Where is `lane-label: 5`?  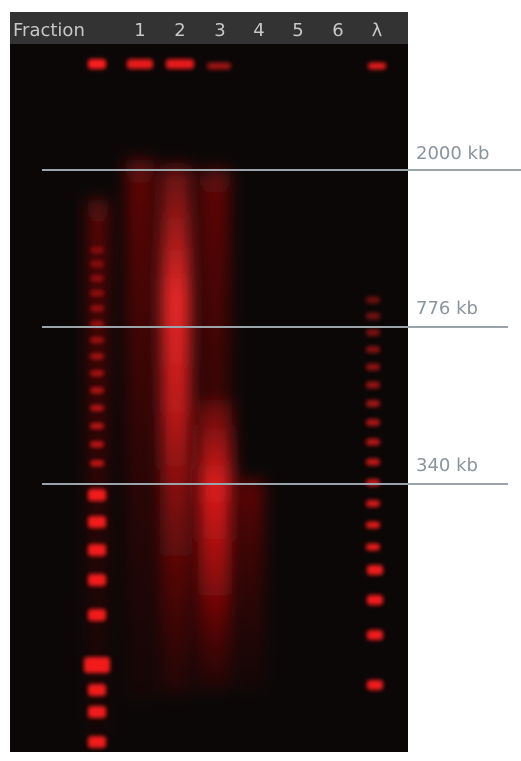
lane-label: 5 is located at coordinates (297, 30).